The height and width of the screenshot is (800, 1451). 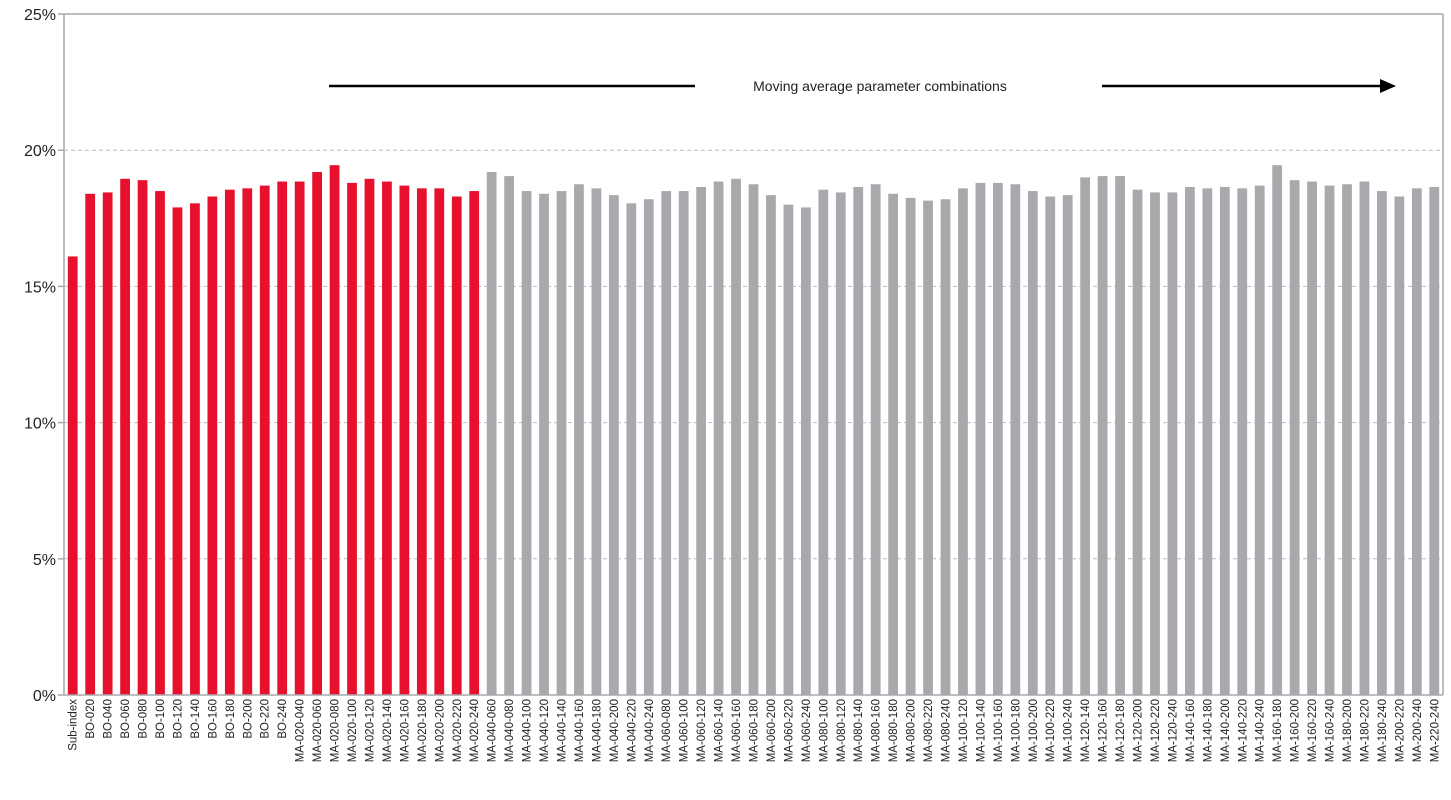 I want to click on arrow-head, so click(x=1388, y=86).